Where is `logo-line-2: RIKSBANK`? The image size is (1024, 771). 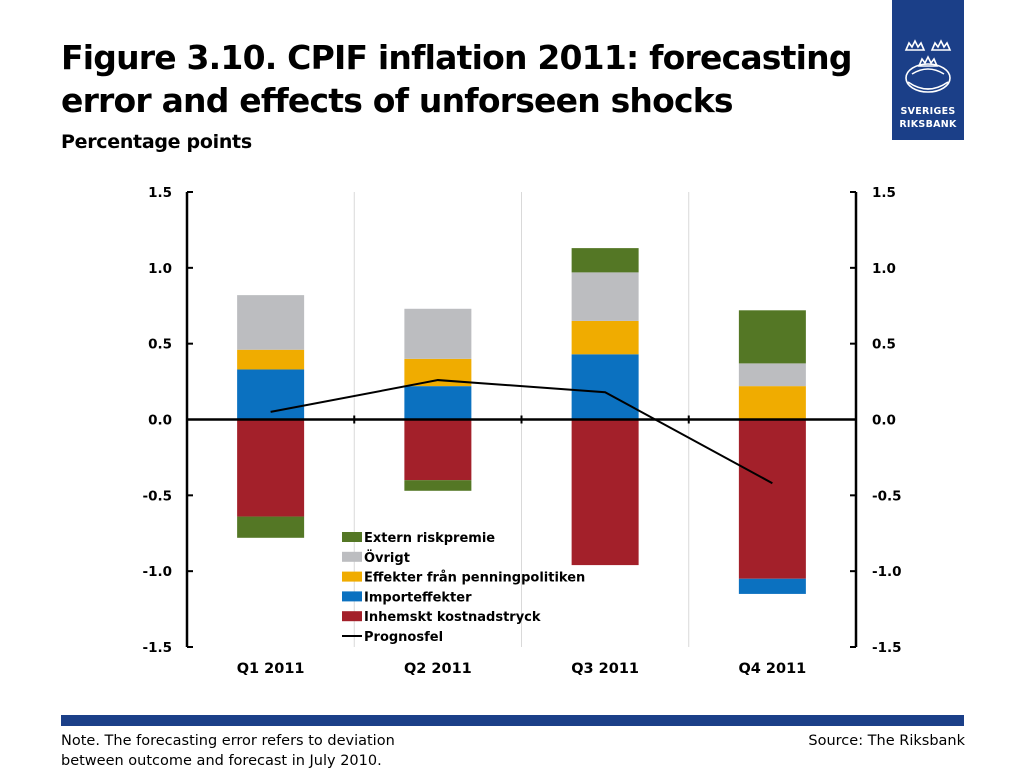 logo-line-2: RIKSBANK is located at coordinates (928, 124).